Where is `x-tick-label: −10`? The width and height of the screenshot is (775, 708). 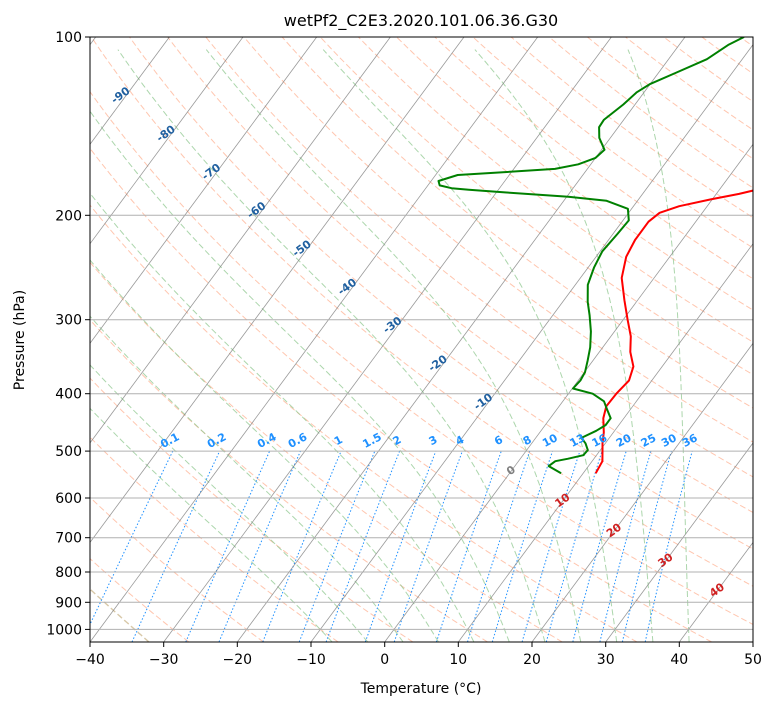 x-tick-label: −10 is located at coordinates (311, 660).